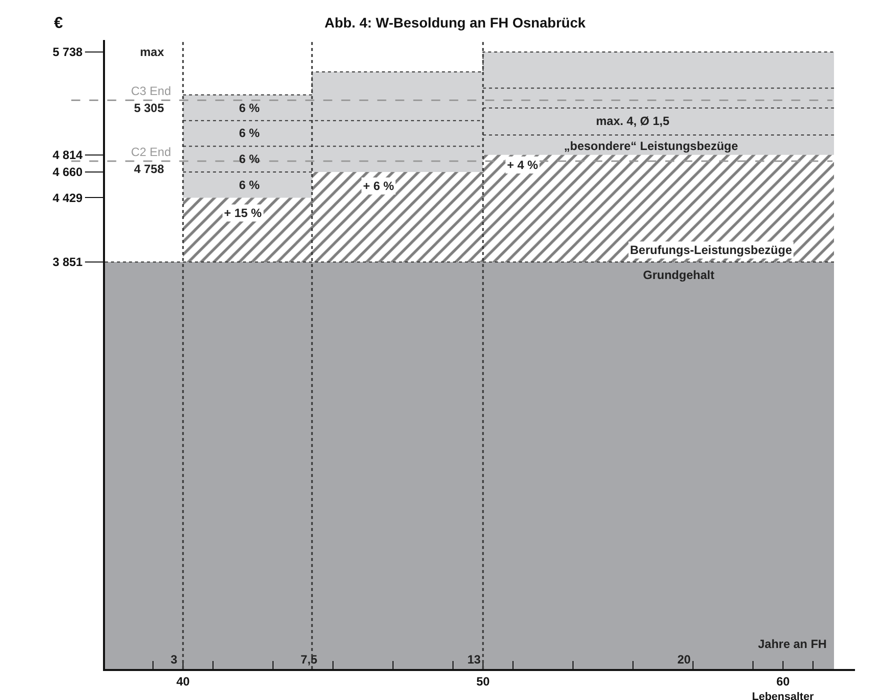  What do you see at coordinates (483, 681) in the screenshot?
I see `x-tick-label: 50` at bounding box center [483, 681].